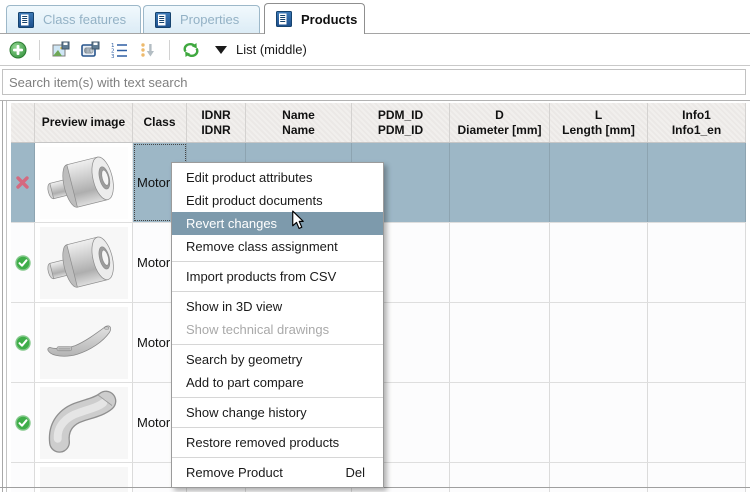 The image size is (750, 492). I want to click on column-header-preview: Preview image, so click(84, 122).